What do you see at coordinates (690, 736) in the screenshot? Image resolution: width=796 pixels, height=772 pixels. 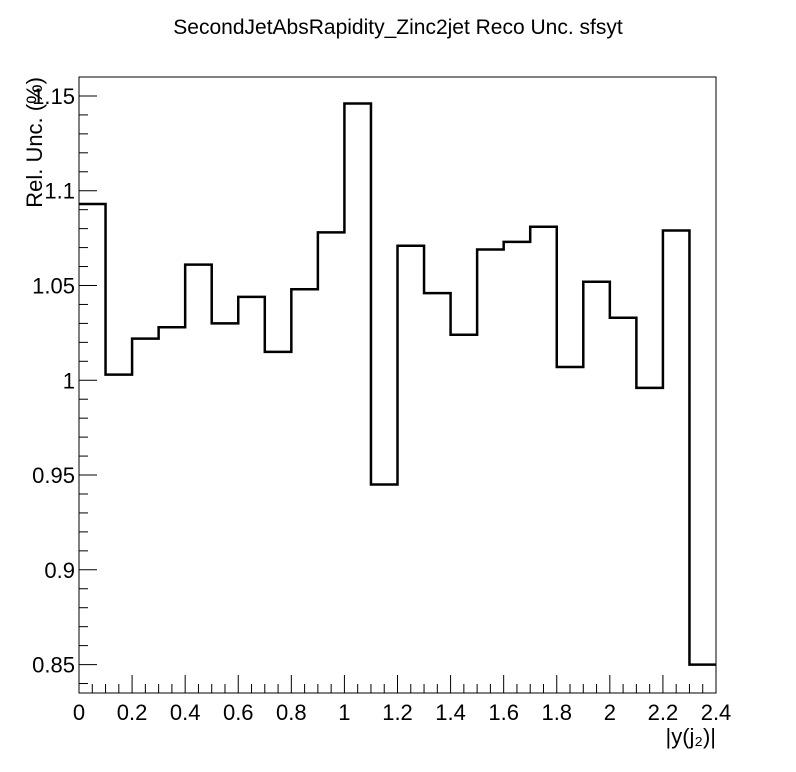 I see `x-axis-label: |y(j₂)|` at bounding box center [690, 736].